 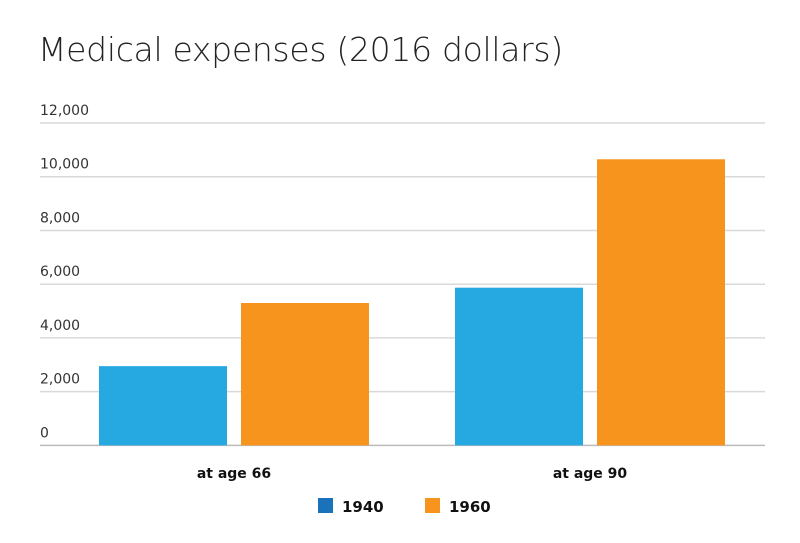 I want to click on legend-label: 1940, so click(x=363, y=507).